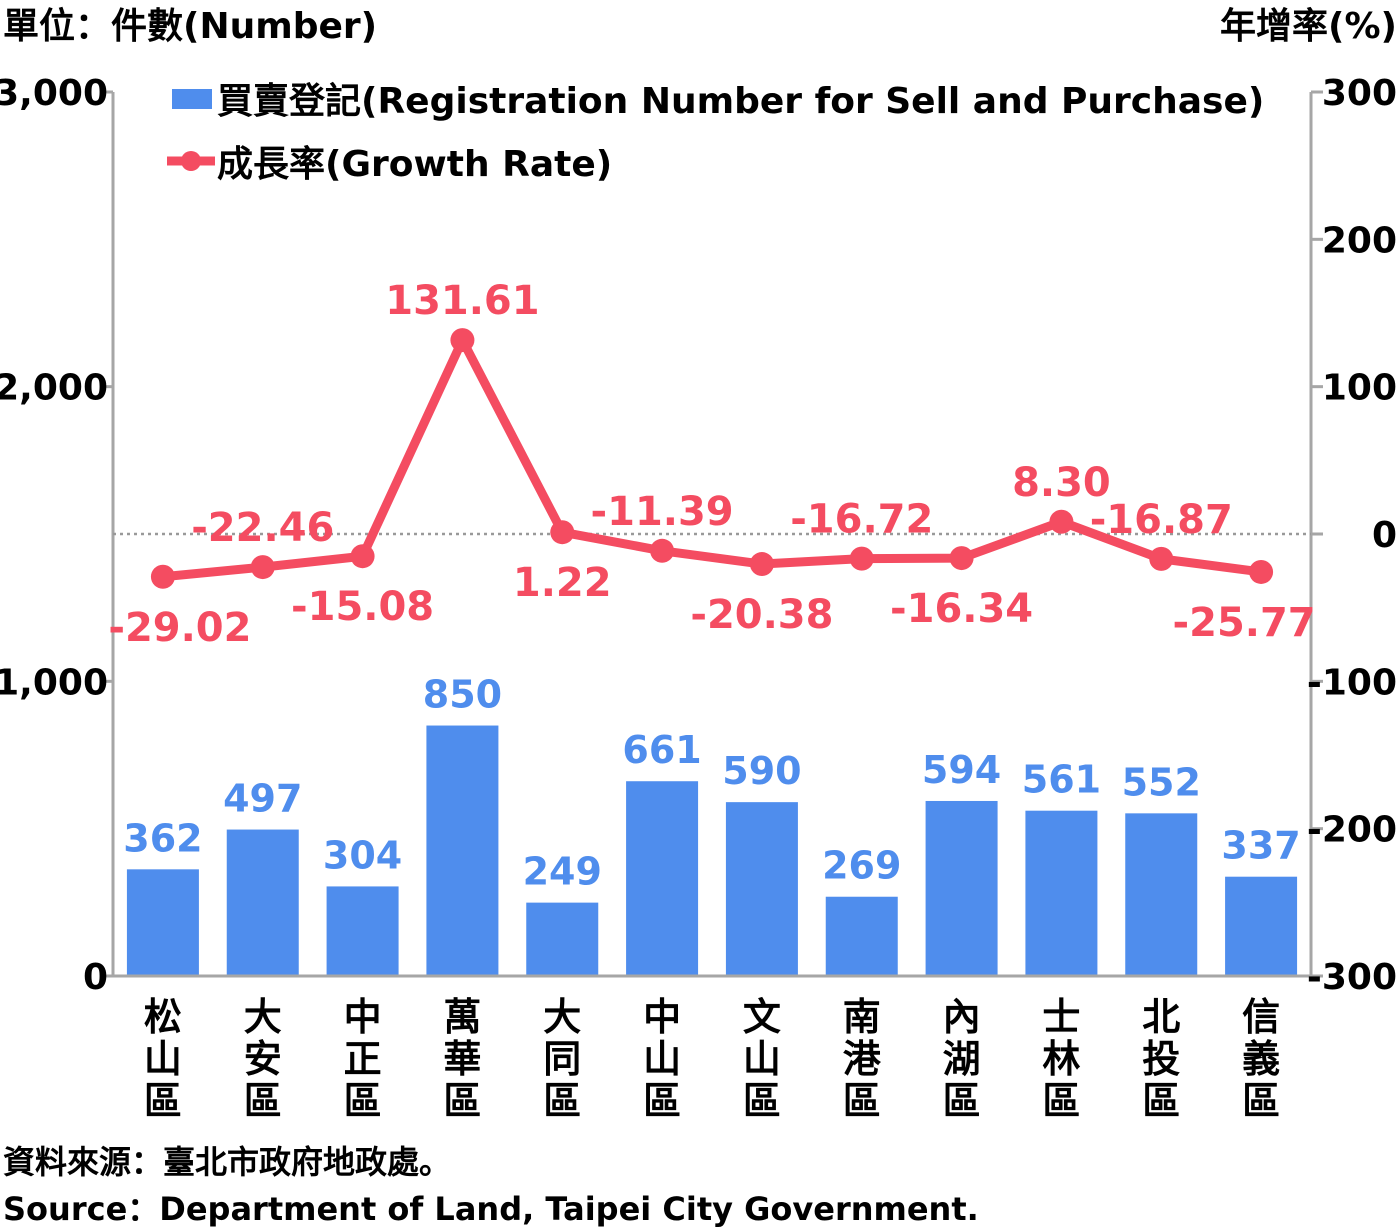 The height and width of the screenshot is (1231, 1400). I want to click on category-label: 士林區, so click(1061, 1059).